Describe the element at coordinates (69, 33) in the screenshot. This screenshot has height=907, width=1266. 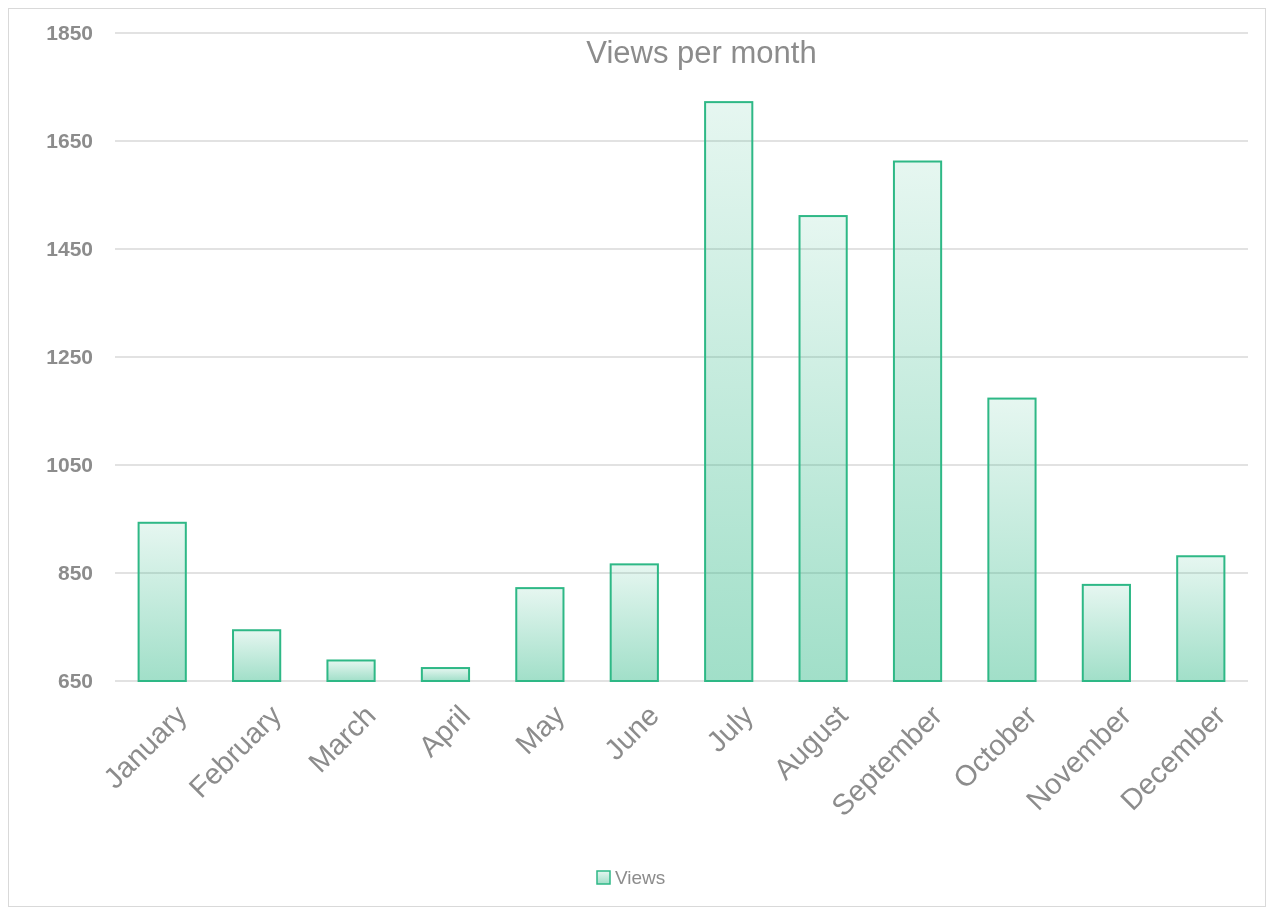
I see `y-tick-label: 1850` at that location.